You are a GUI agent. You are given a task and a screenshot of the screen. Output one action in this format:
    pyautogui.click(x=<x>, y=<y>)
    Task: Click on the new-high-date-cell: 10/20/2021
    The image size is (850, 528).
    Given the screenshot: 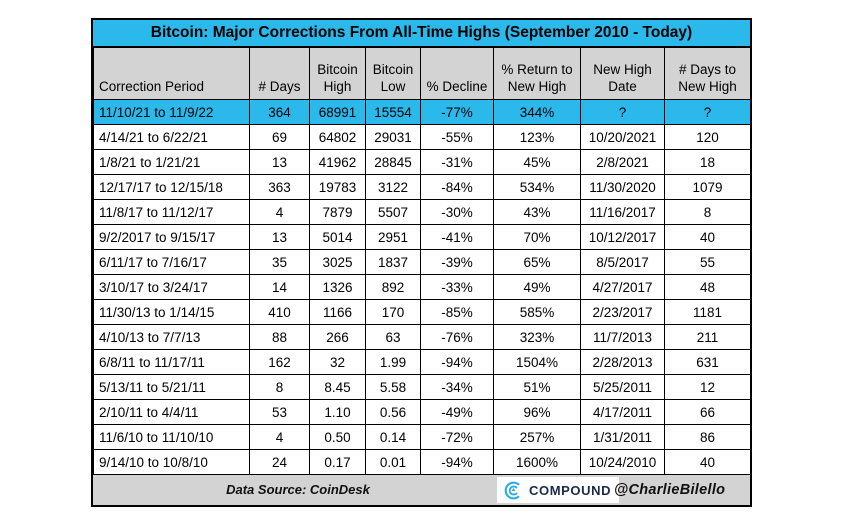 What is the action you would take?
    pyautogui.click(x=622, y=137)
    